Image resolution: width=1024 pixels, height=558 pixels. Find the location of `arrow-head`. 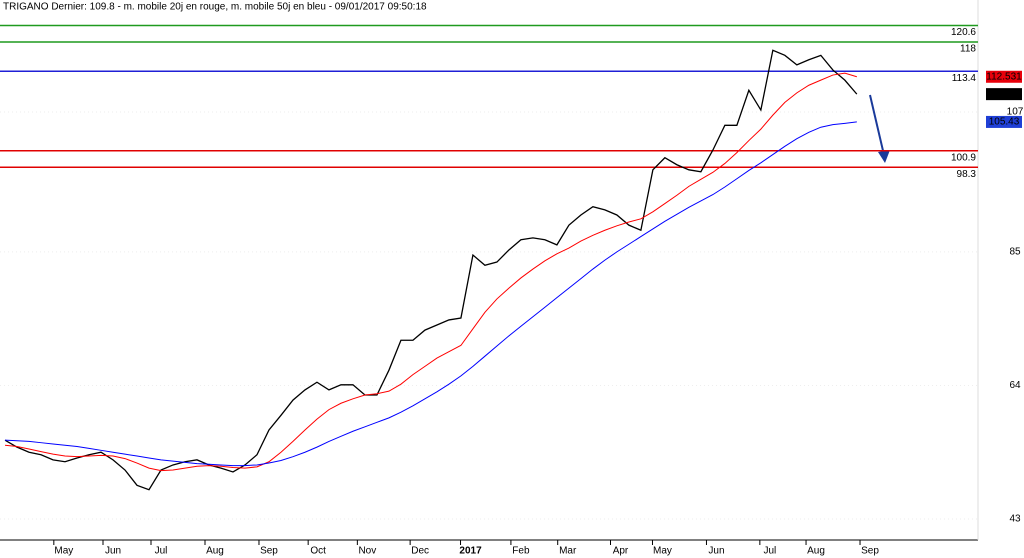

arrow-head is located at coordinates (884, 156).